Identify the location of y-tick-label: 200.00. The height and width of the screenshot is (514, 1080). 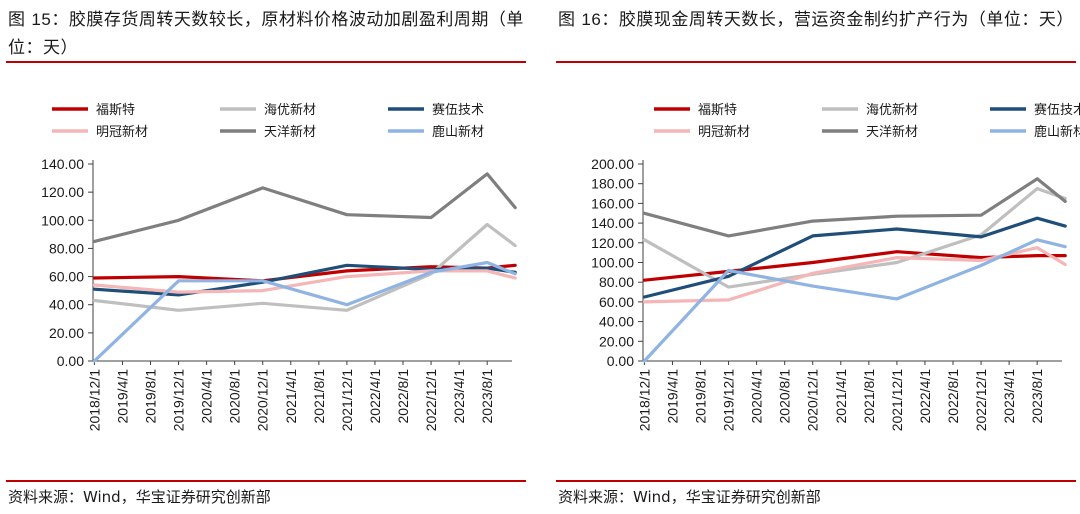
(612, 164).